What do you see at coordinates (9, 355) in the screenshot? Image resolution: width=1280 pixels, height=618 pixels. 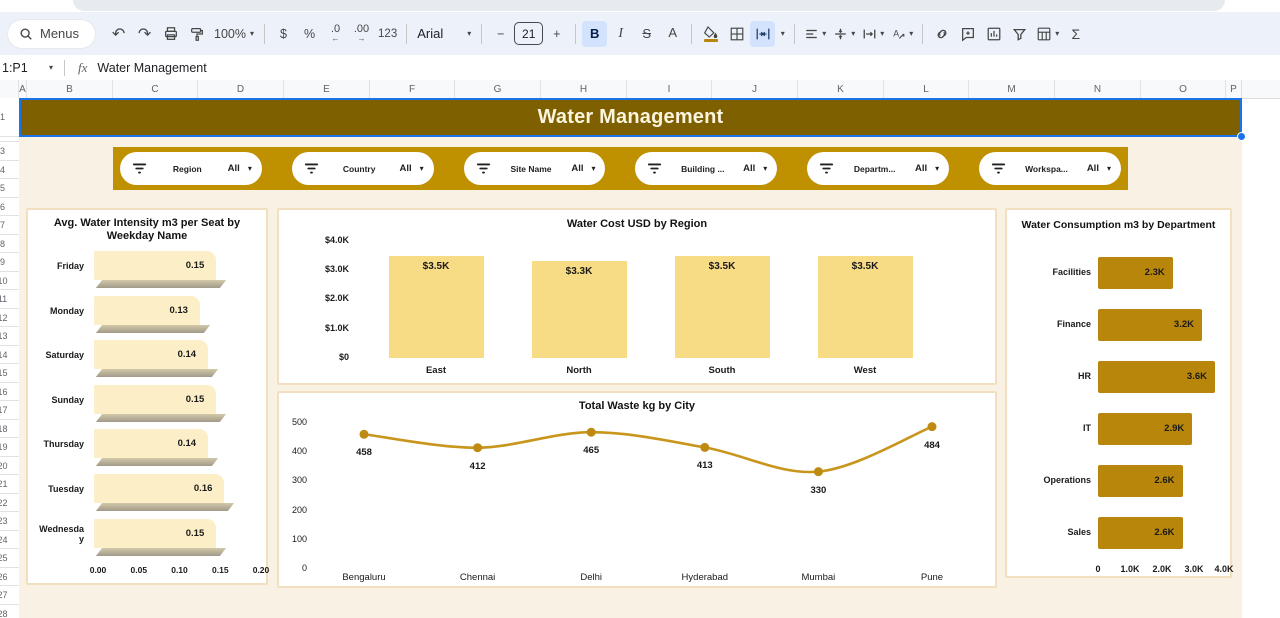 I see `row-header-14: 14` at bounding box center [9, 355].